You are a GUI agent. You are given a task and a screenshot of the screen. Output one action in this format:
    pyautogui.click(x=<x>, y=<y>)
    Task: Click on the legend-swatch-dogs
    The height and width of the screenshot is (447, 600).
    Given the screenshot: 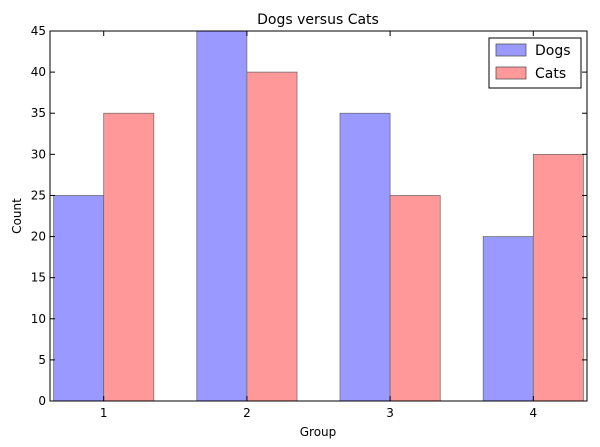 What is the action you would take?
    pyautogui.click(x=511, y=50)
    